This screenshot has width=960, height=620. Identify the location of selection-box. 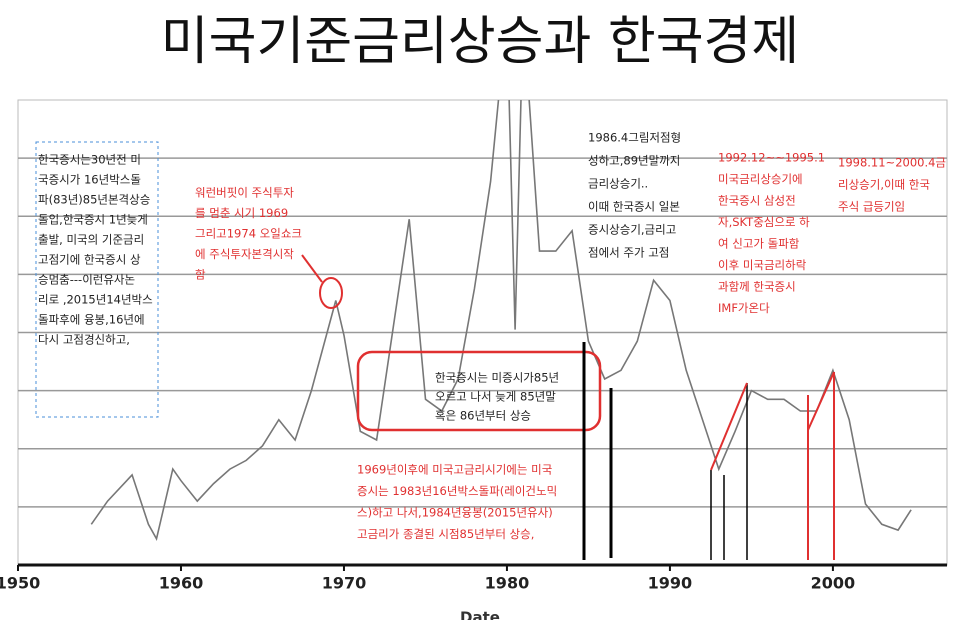
(97, 279).